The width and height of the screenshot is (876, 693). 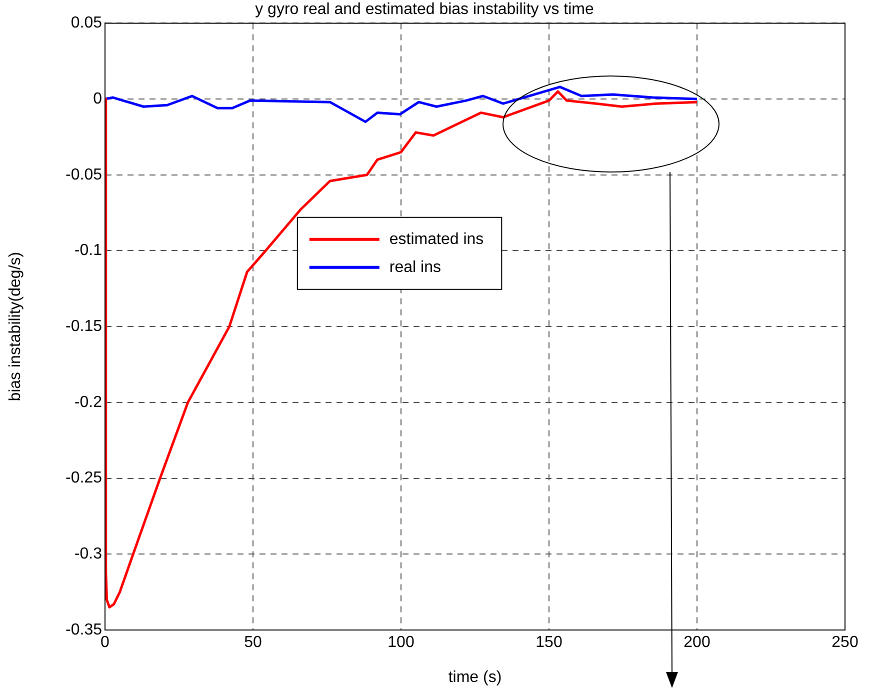 I want to click on y-tick-label: -0.25, so click(x=84, y=478).